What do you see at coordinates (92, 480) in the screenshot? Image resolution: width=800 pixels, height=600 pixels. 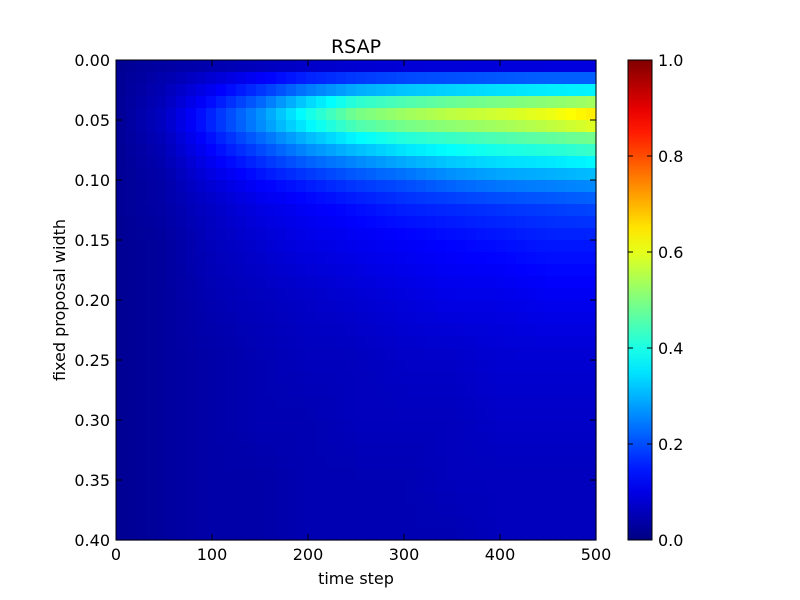 I see `y-tick-label: 0.35` at bounding box center [92, 480].